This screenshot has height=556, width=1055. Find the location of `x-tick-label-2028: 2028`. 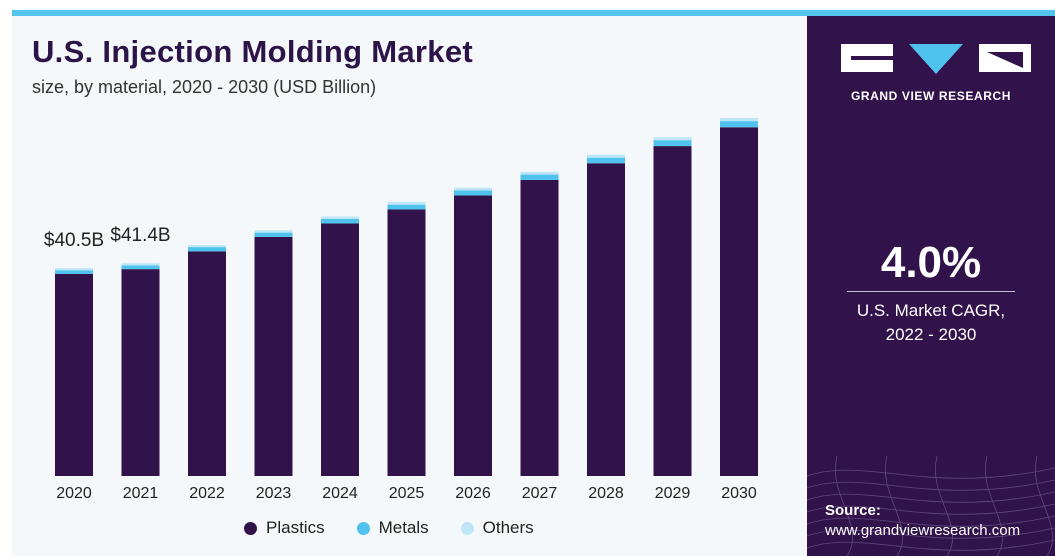

x-tick-label-2028: 2028 is located at coordinates (606, 493).